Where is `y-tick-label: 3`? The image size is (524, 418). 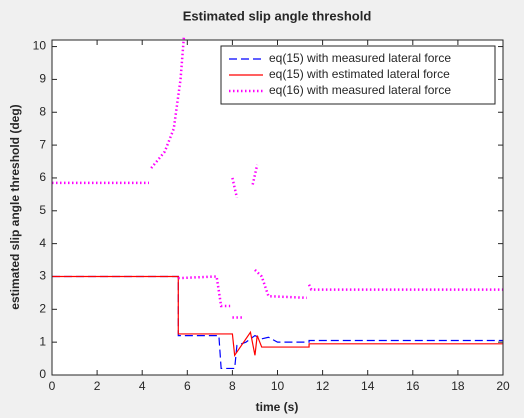 y-tick-label: 3 is located at coordinates (42, 276).